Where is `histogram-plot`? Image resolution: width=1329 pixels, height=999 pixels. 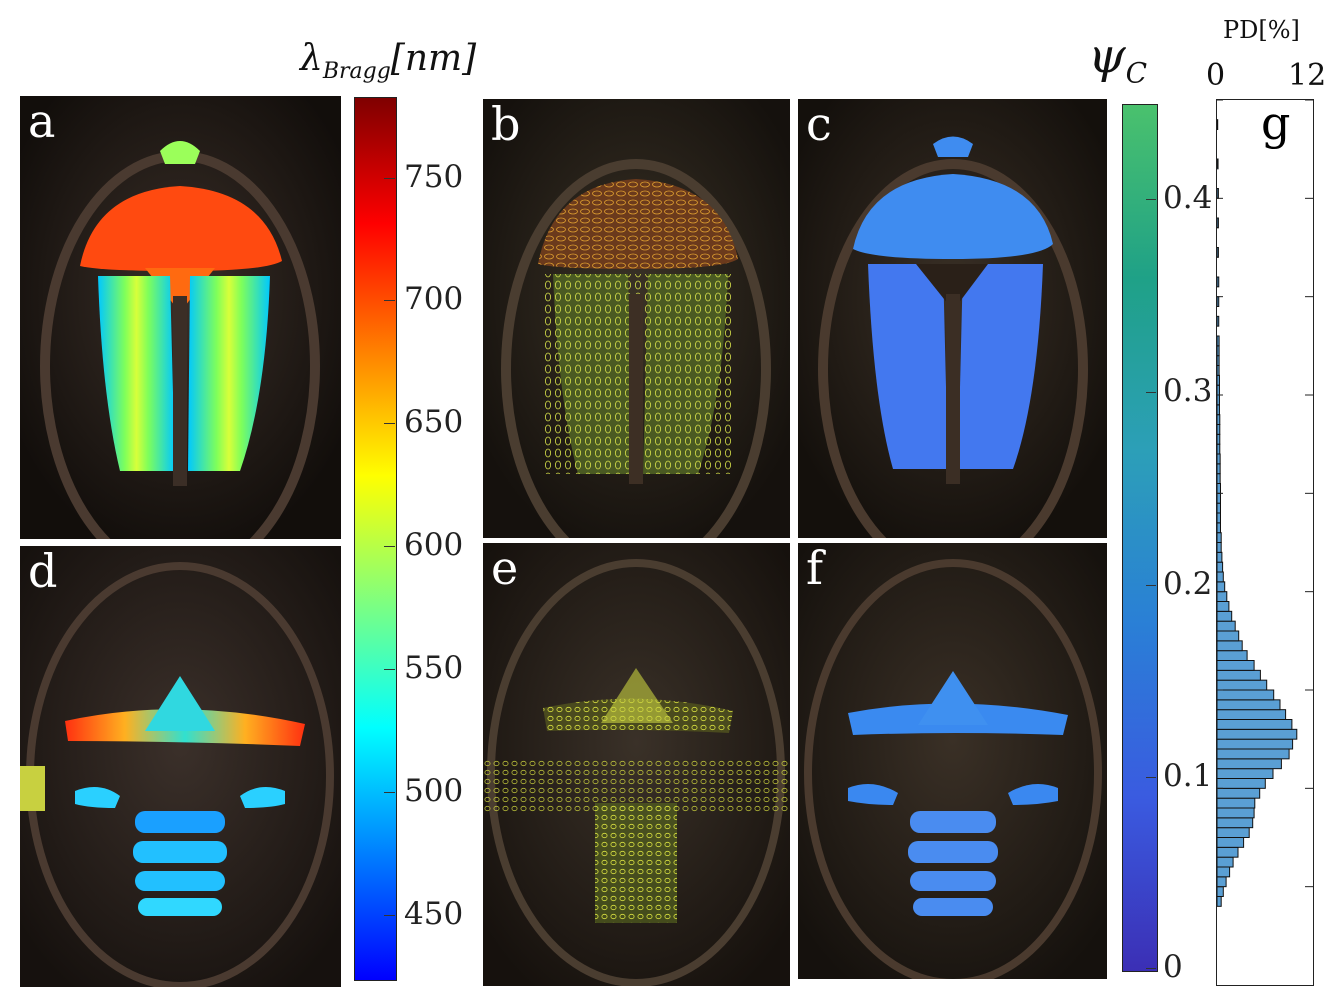 histogram-plot is located at coordinates (1264, 503).